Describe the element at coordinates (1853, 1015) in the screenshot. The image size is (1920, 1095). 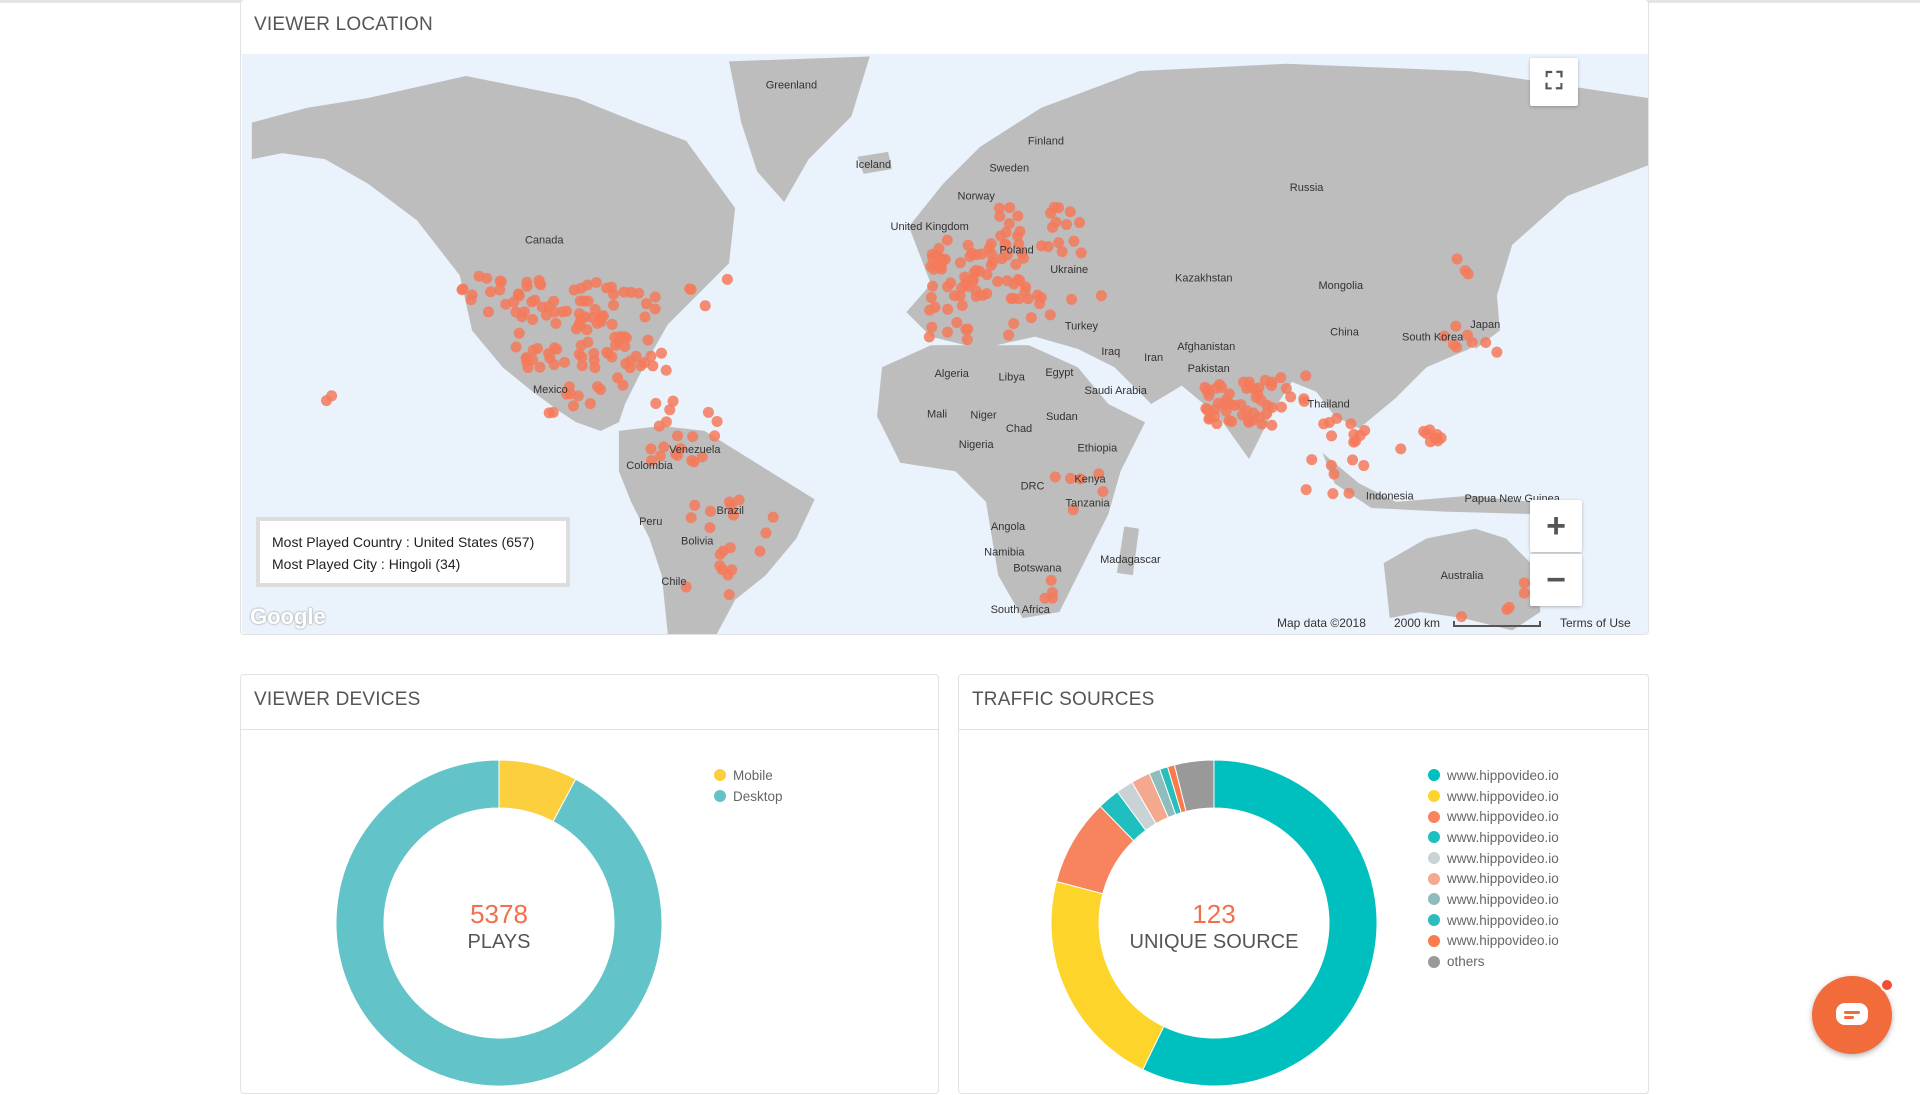
I see `chat-button` at that location.